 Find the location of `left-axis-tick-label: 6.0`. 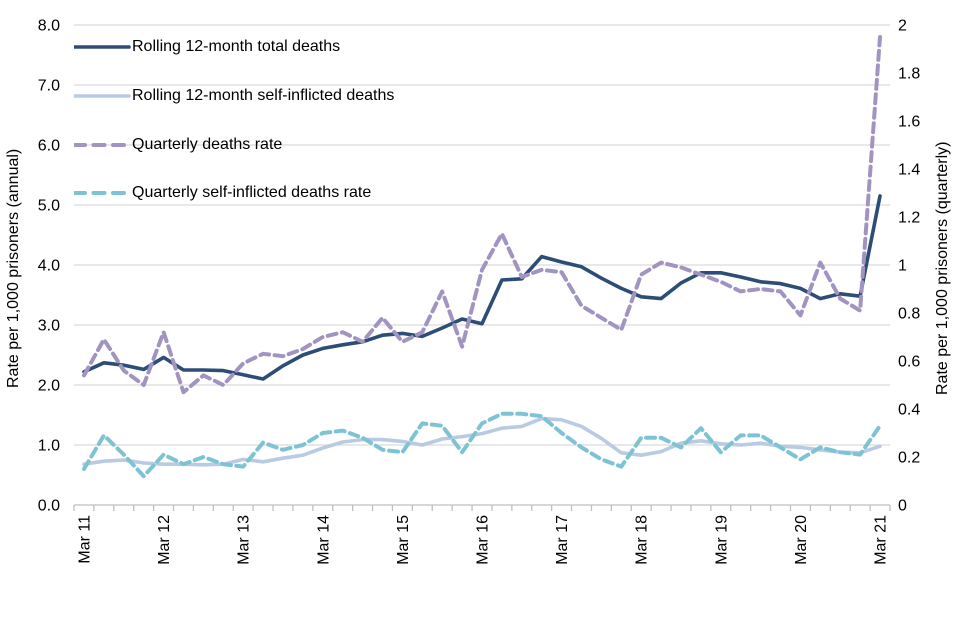

left-axis-tick-label: 6.0 is located at coordinates (49, 146).